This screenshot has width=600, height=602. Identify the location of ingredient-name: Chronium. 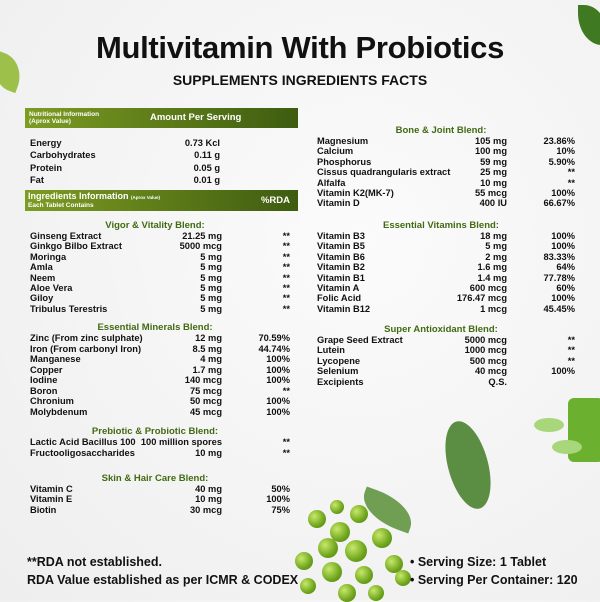
(52, 401).